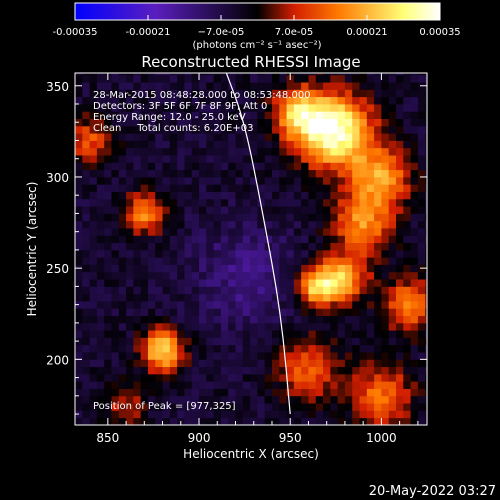 This screenshot has width=500, height=500. I want to click on y-tick-label: 300, so click(57, 178).